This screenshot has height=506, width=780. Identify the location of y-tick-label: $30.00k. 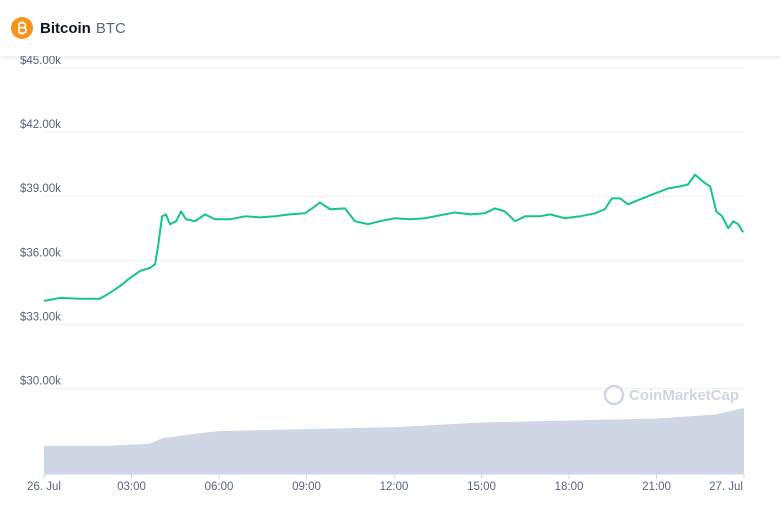
(40, 382).